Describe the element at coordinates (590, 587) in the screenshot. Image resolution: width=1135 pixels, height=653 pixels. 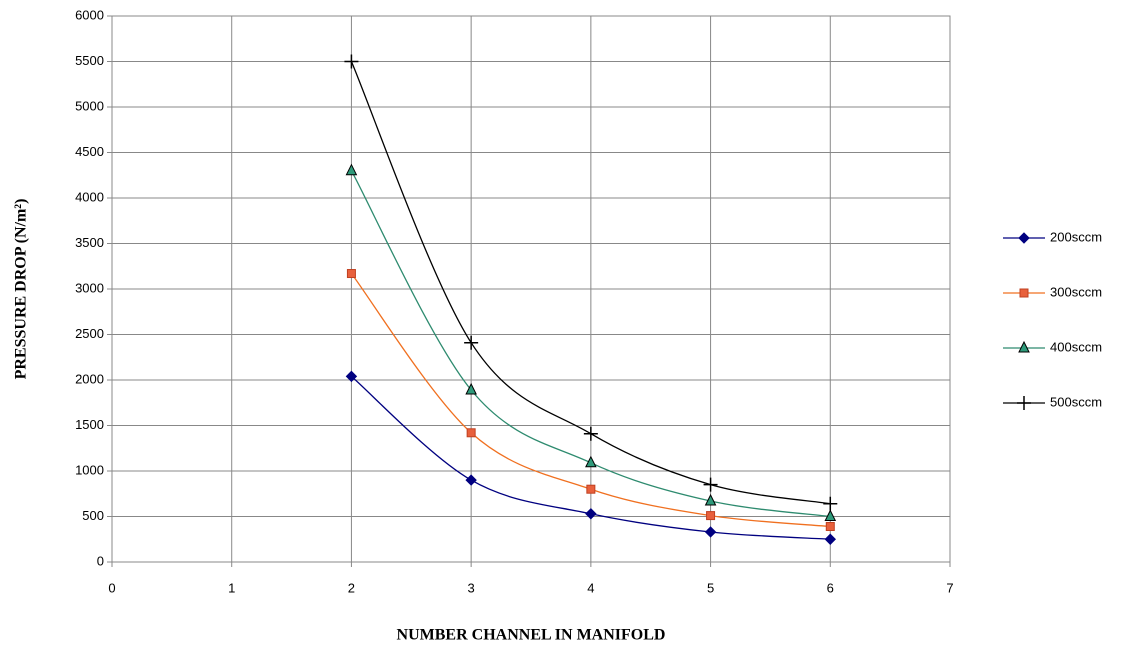
I see `x-tick-label: 4` at that location.